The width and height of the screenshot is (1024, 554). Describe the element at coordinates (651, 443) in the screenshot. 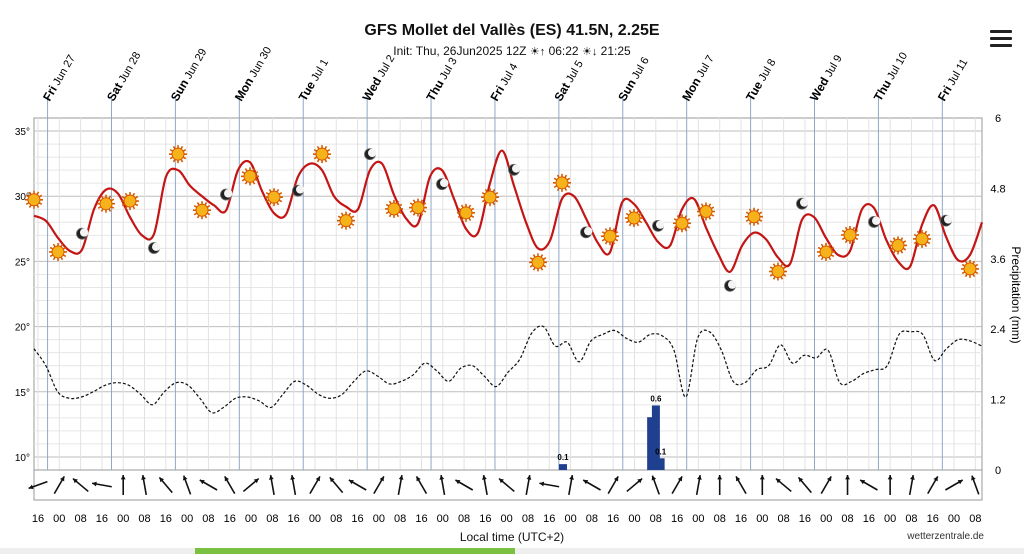

I see `precip-bar` at that location.